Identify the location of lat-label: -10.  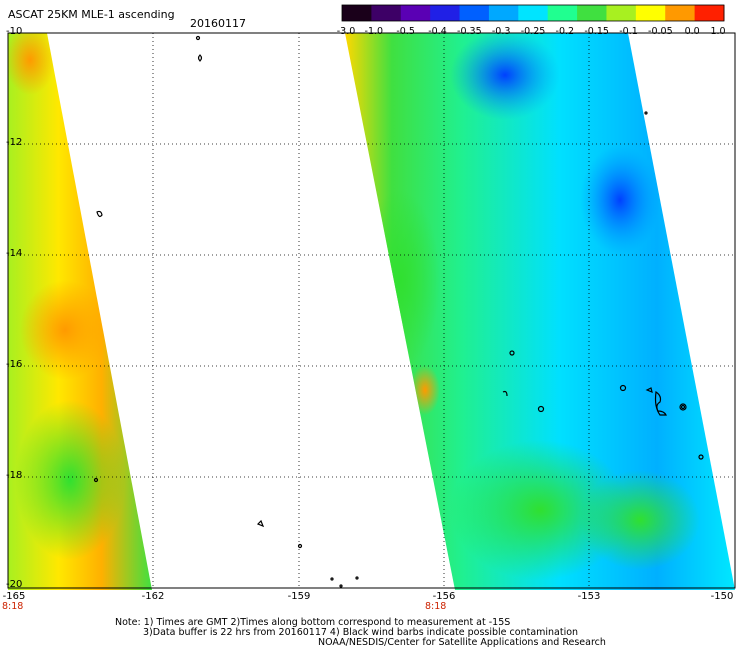
(14, 31).